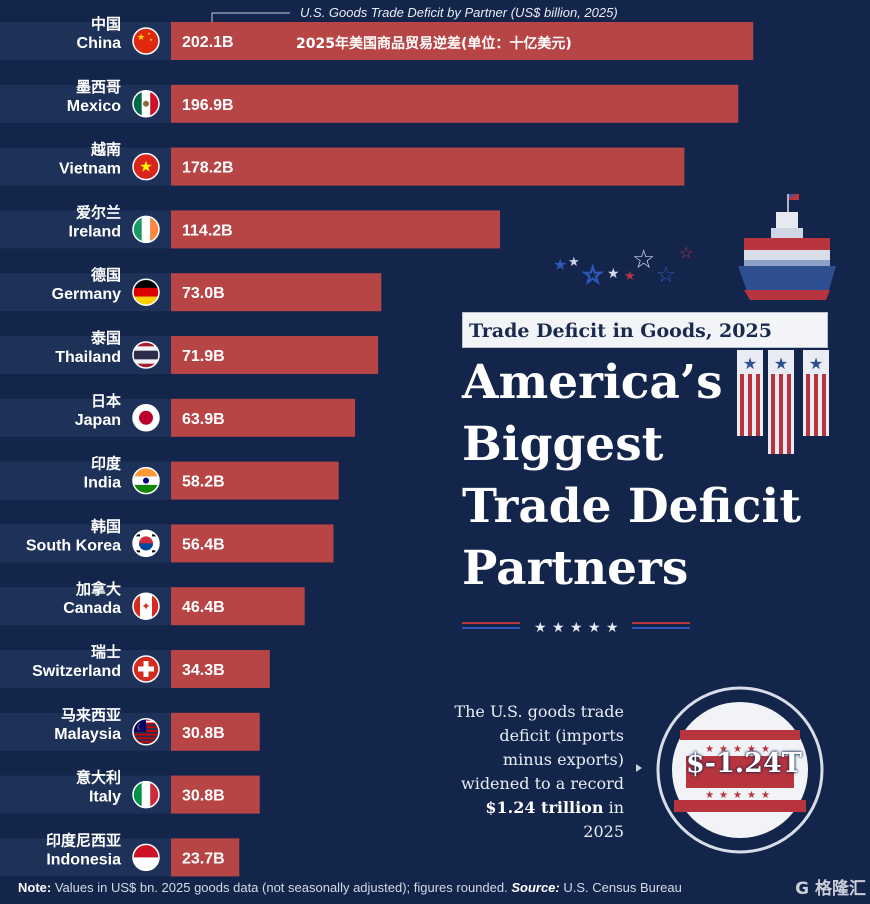 The height and width of the screenshot is (904, 870). Describe the element at coordinates (203, 419) in the screenshot. I see `data-label: 63.9B` at that location.